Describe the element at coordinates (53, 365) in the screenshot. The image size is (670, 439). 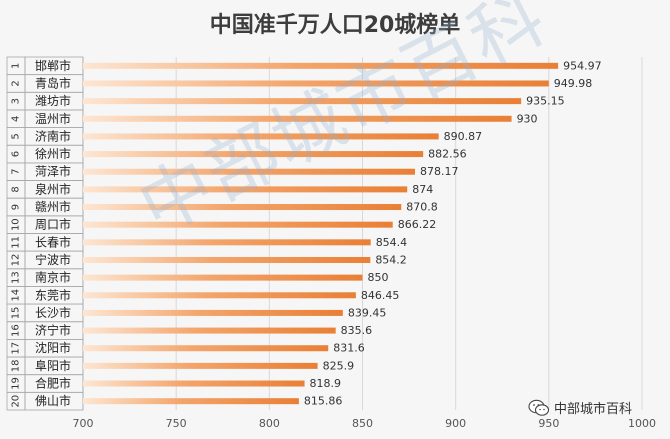
I see `category-label: 阜阳市` at that location.